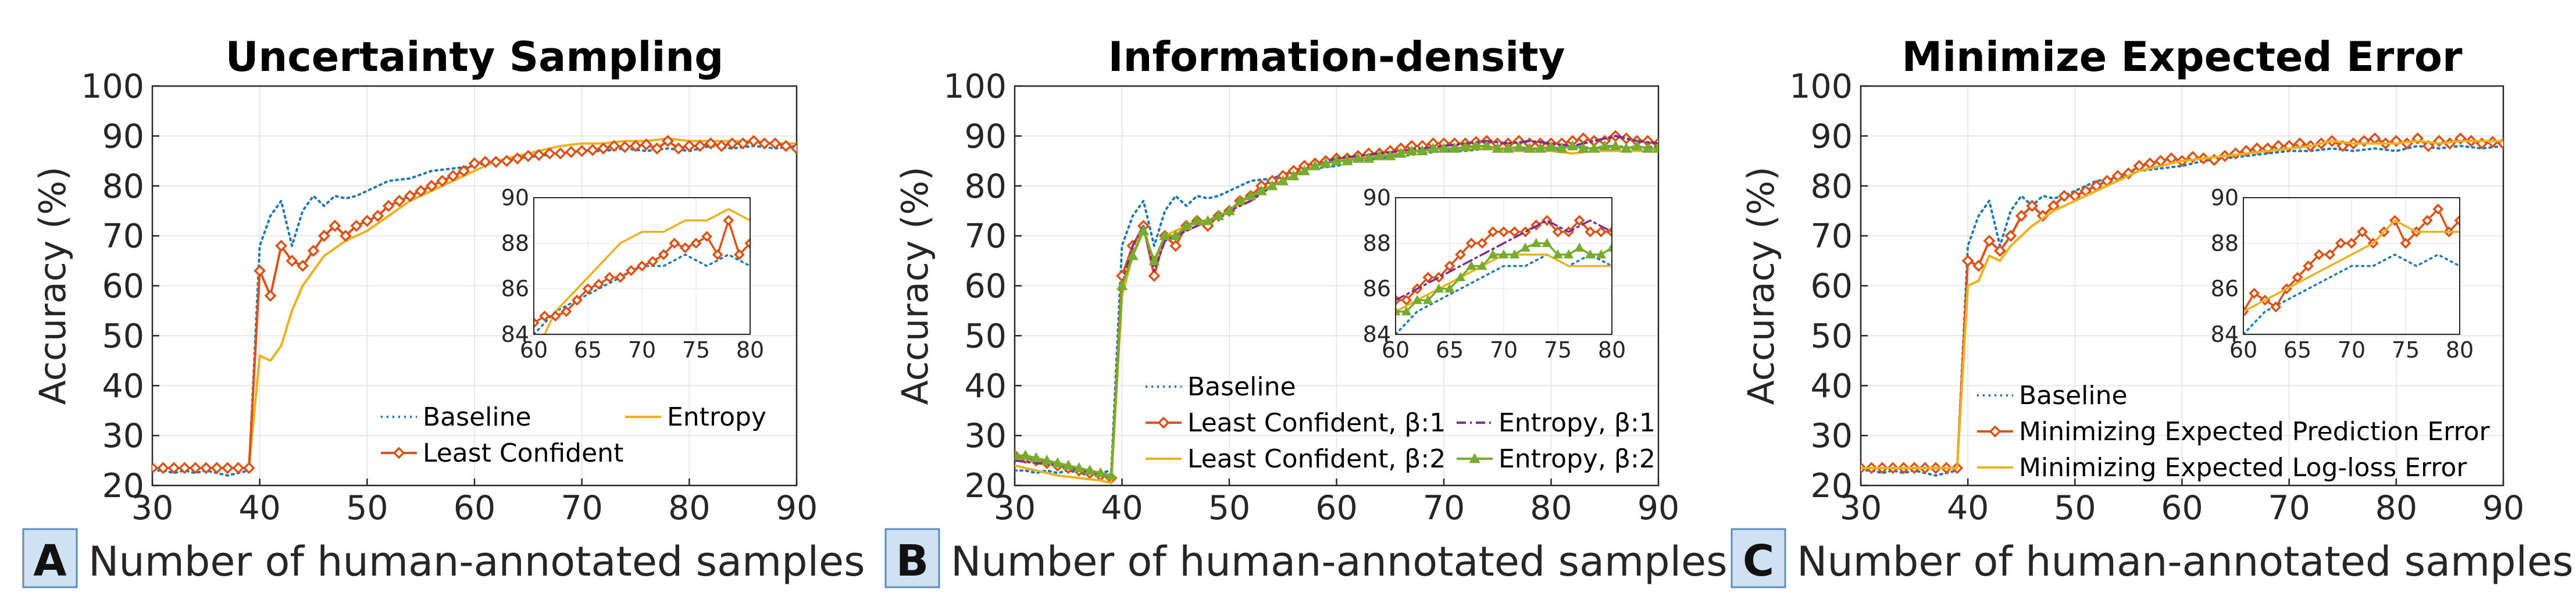 The height and width of the screenshot is (607, 2576). What do you see at coordinates (2255, 432) in the screenshot?
I see `legend-label: Minimizing Expected Prediction Error` at bounding box center [2255, 432].